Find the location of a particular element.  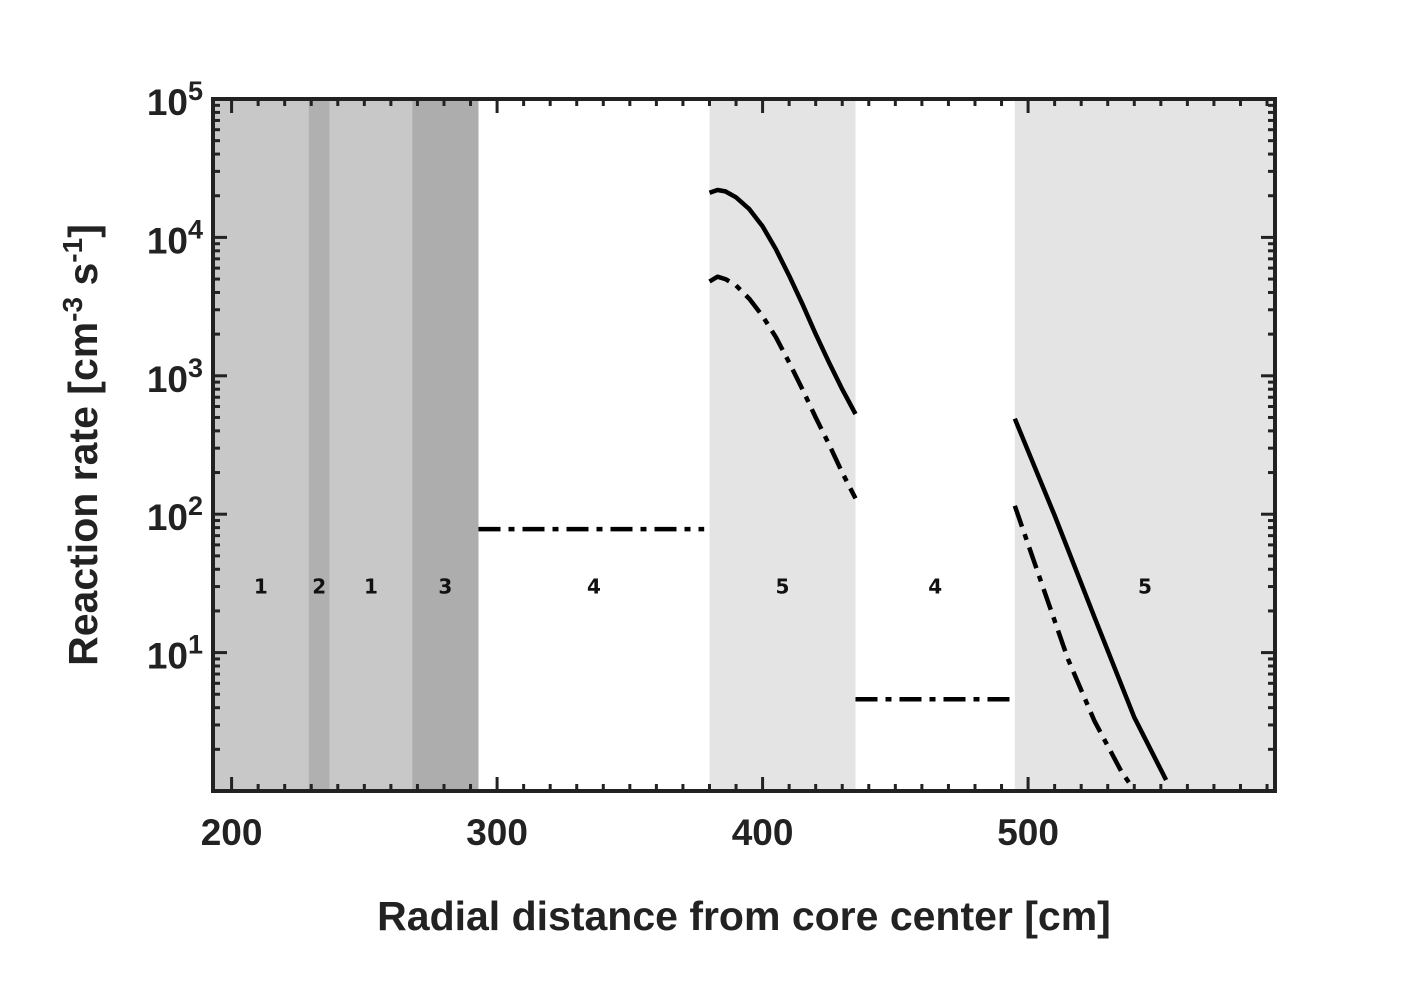

y-axis-title-mid: s is located at coordinates (83, 280).